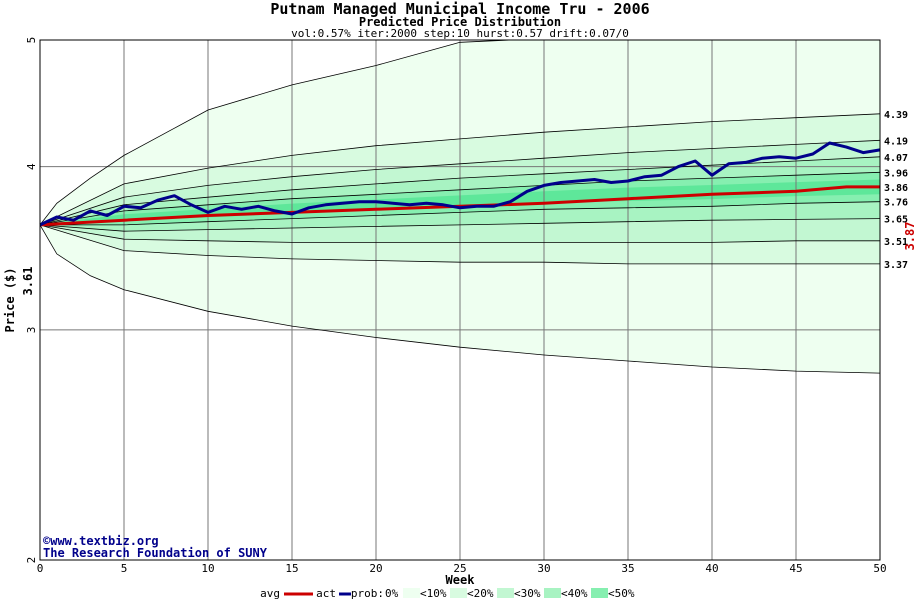 The image size is (920, 604). I want to click on right-percentile-label: 3.86, so click(896, 188).